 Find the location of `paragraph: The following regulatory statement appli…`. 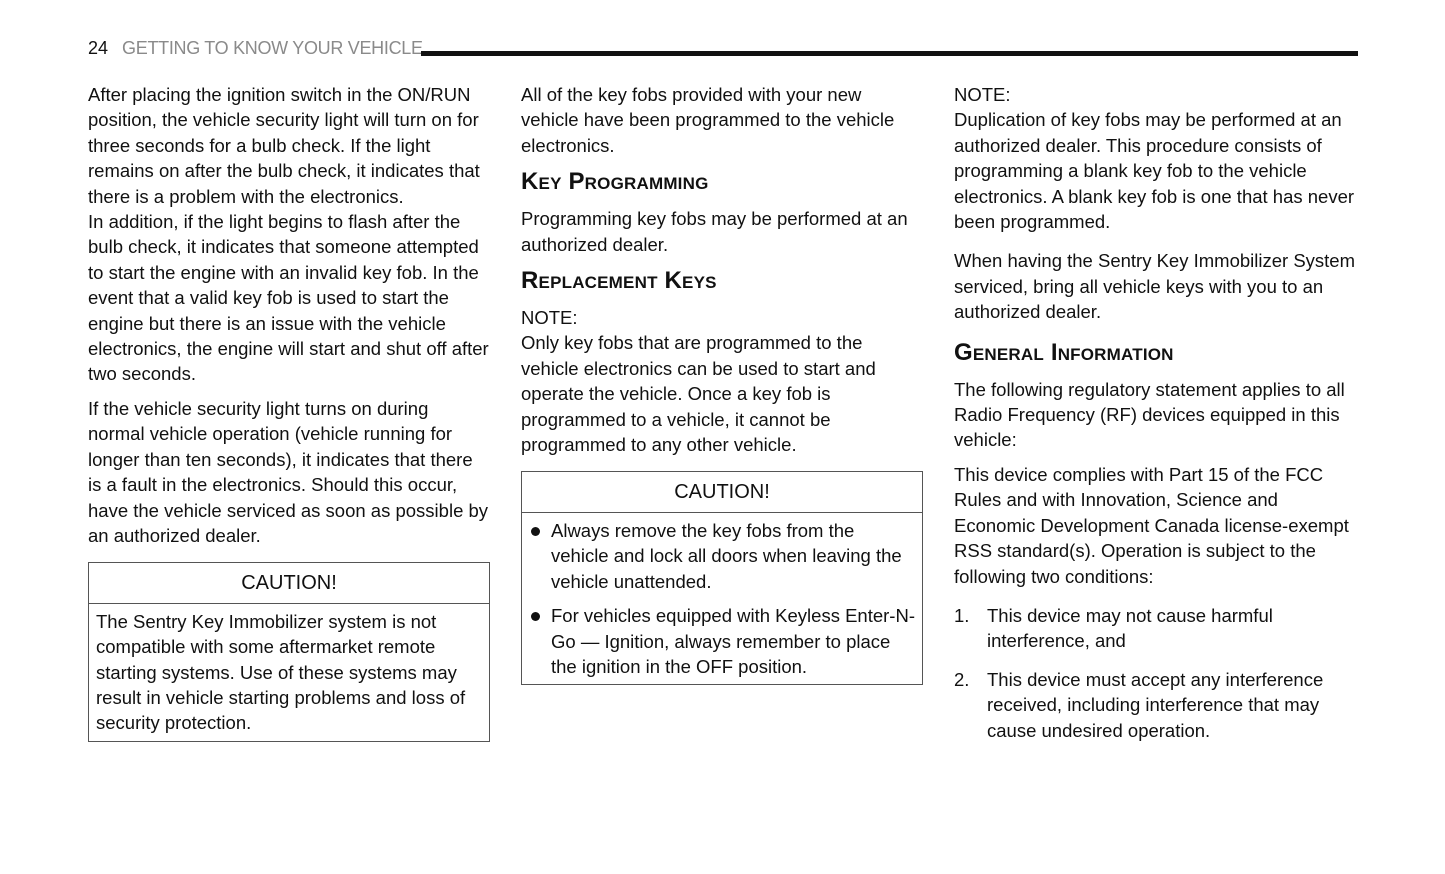

paragraph: The following regulatory statement appli… is located at coordinates (1149, 414).